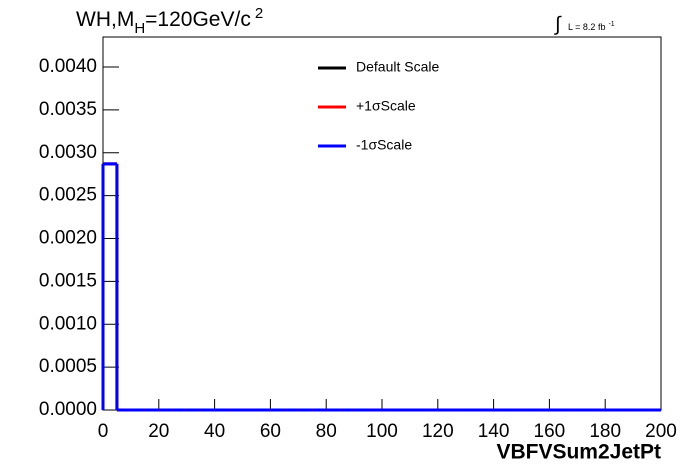 The image size is (696, 472). What do you see at coordinates (259, 13) in the screenshot?
I see `title-sup: 2` at bounding box center [259, 13].